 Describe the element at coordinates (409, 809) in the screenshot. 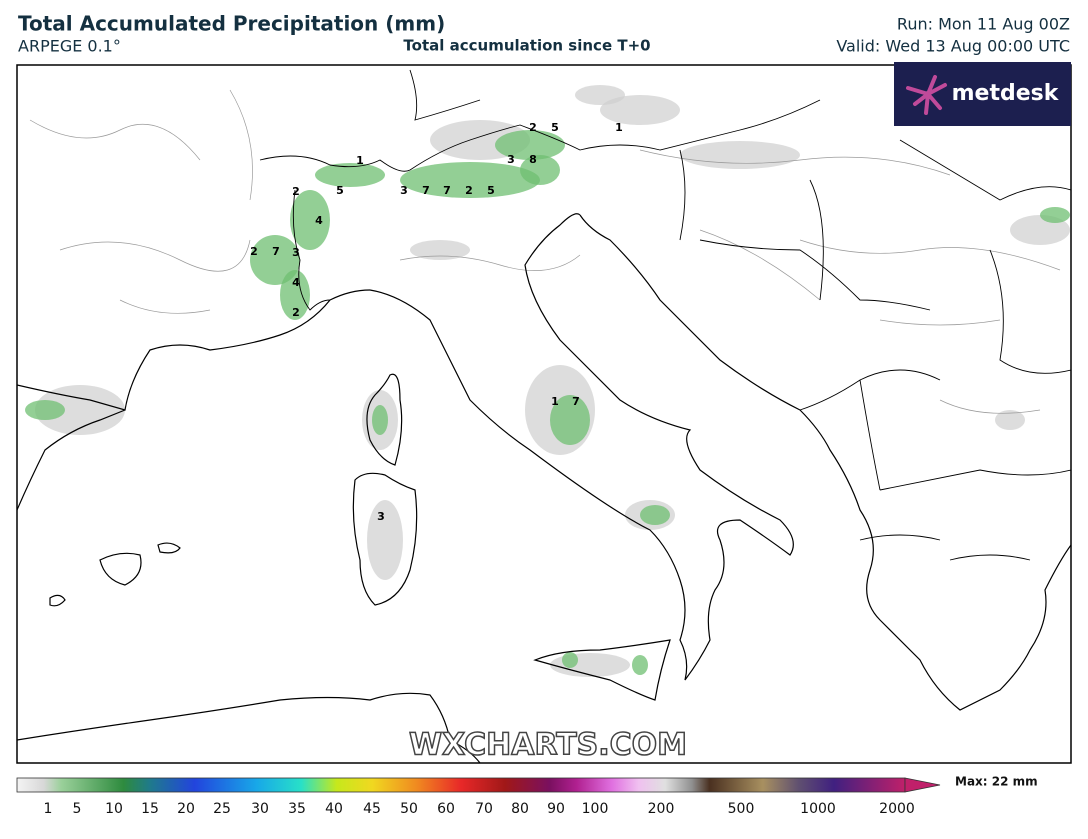

I see `colorbar-tick-label: 50` at that location.